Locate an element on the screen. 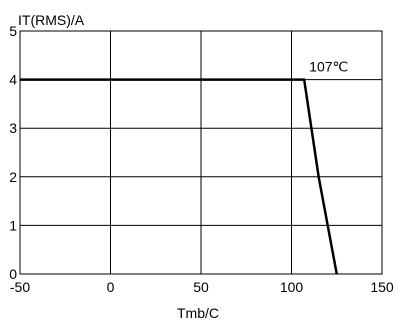 The width and height of the screenshot is (398, 327). y-tick-label-2: 2 is located at coordinates (13, 177).